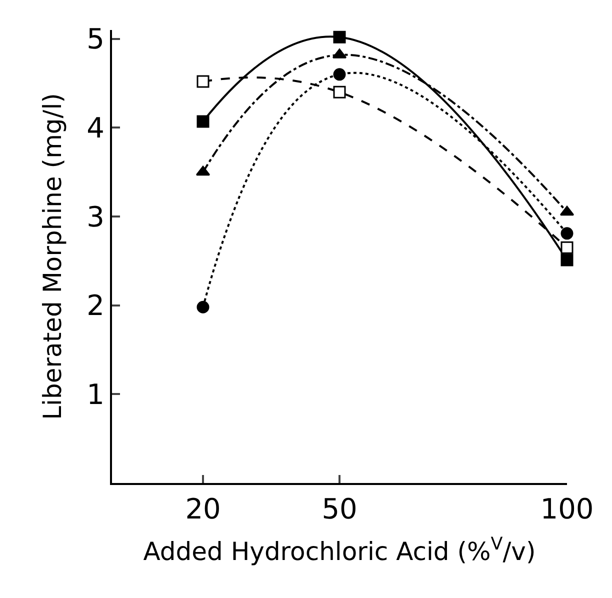  Describe the element at coordinates (339, 550) in the screenshot. I see `x-axis-title: Added Hydrochloric Acid (%$^{V}$/v)` at that location.